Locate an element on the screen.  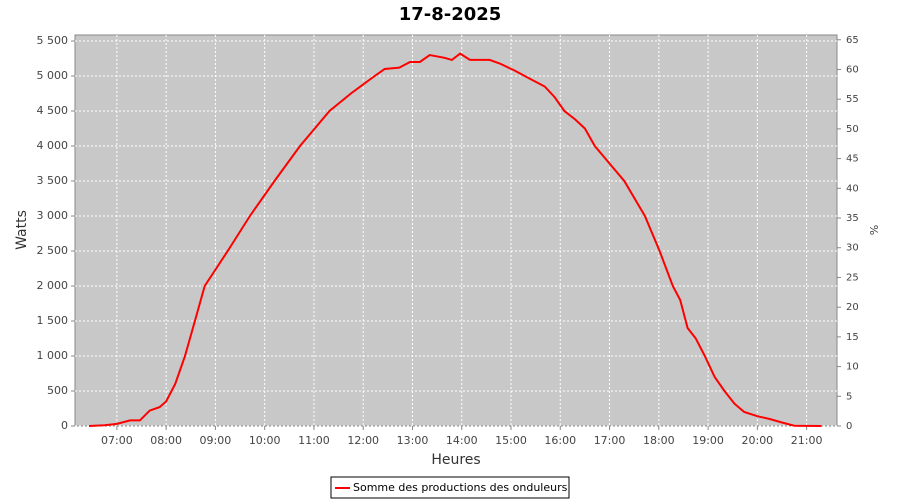
x-tick-label: 16:00 is located at coordinates (560, 440).